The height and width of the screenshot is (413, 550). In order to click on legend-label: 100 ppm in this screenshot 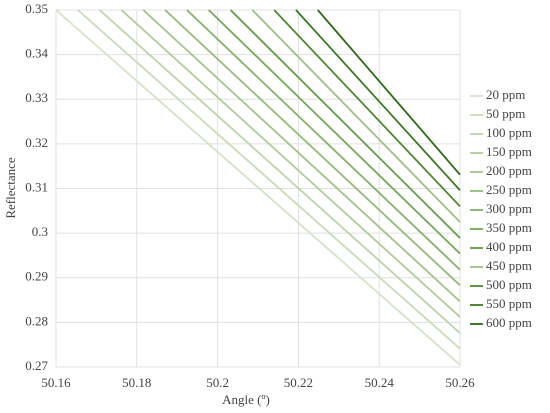, I will do `click(509, 132)`.